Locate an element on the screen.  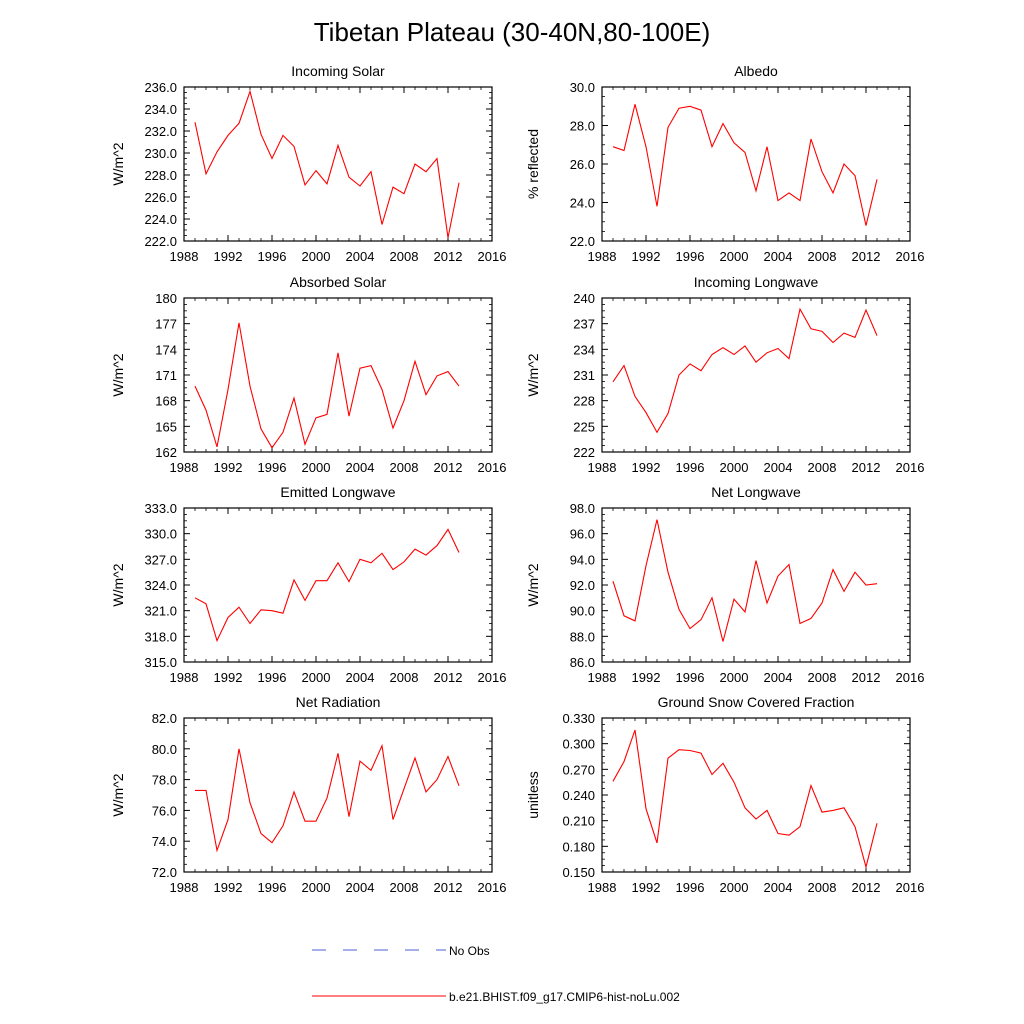
y-tick-label: 315.0 is located at coordinates (160, 662).